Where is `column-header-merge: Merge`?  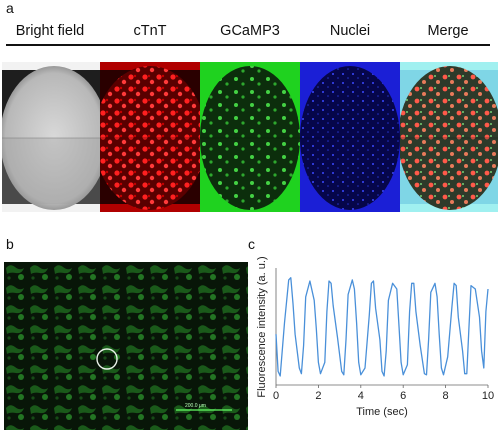 column-header-merge: Merge is located at coordinates (448, 31).